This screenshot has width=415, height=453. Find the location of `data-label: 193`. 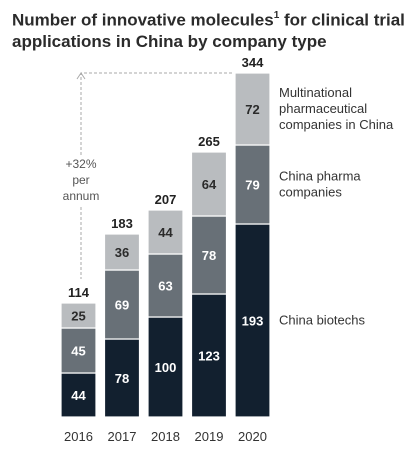

data-label: 193 is located at coordinates (253, 321).